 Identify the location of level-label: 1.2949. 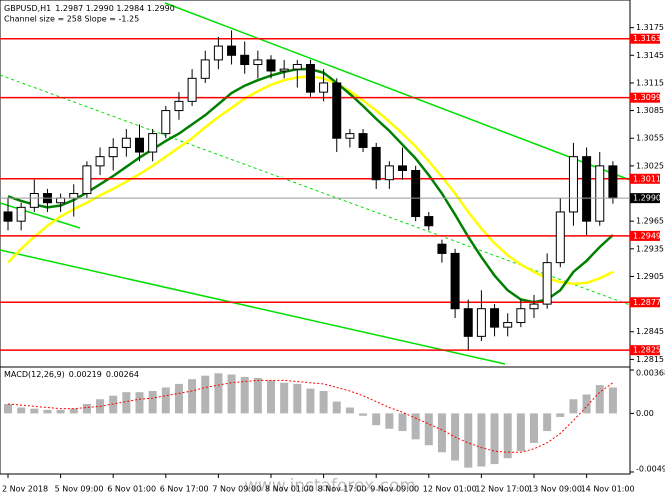
(647, 235).